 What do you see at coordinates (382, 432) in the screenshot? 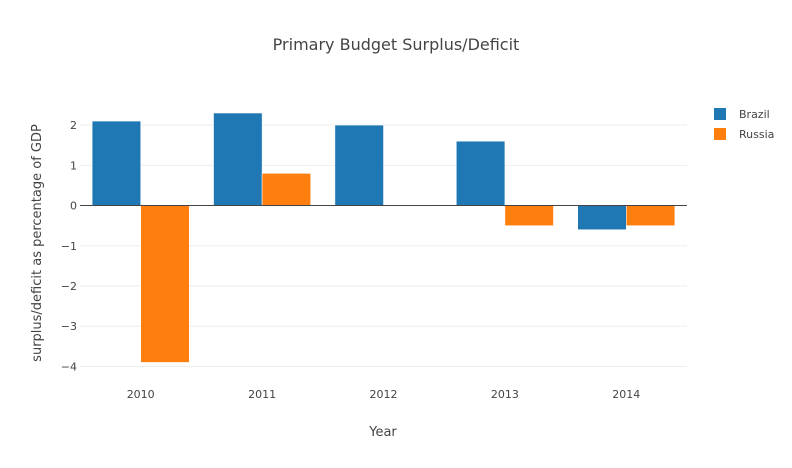
I see `x-axis-title: Year` at bounding box center [382, 432].